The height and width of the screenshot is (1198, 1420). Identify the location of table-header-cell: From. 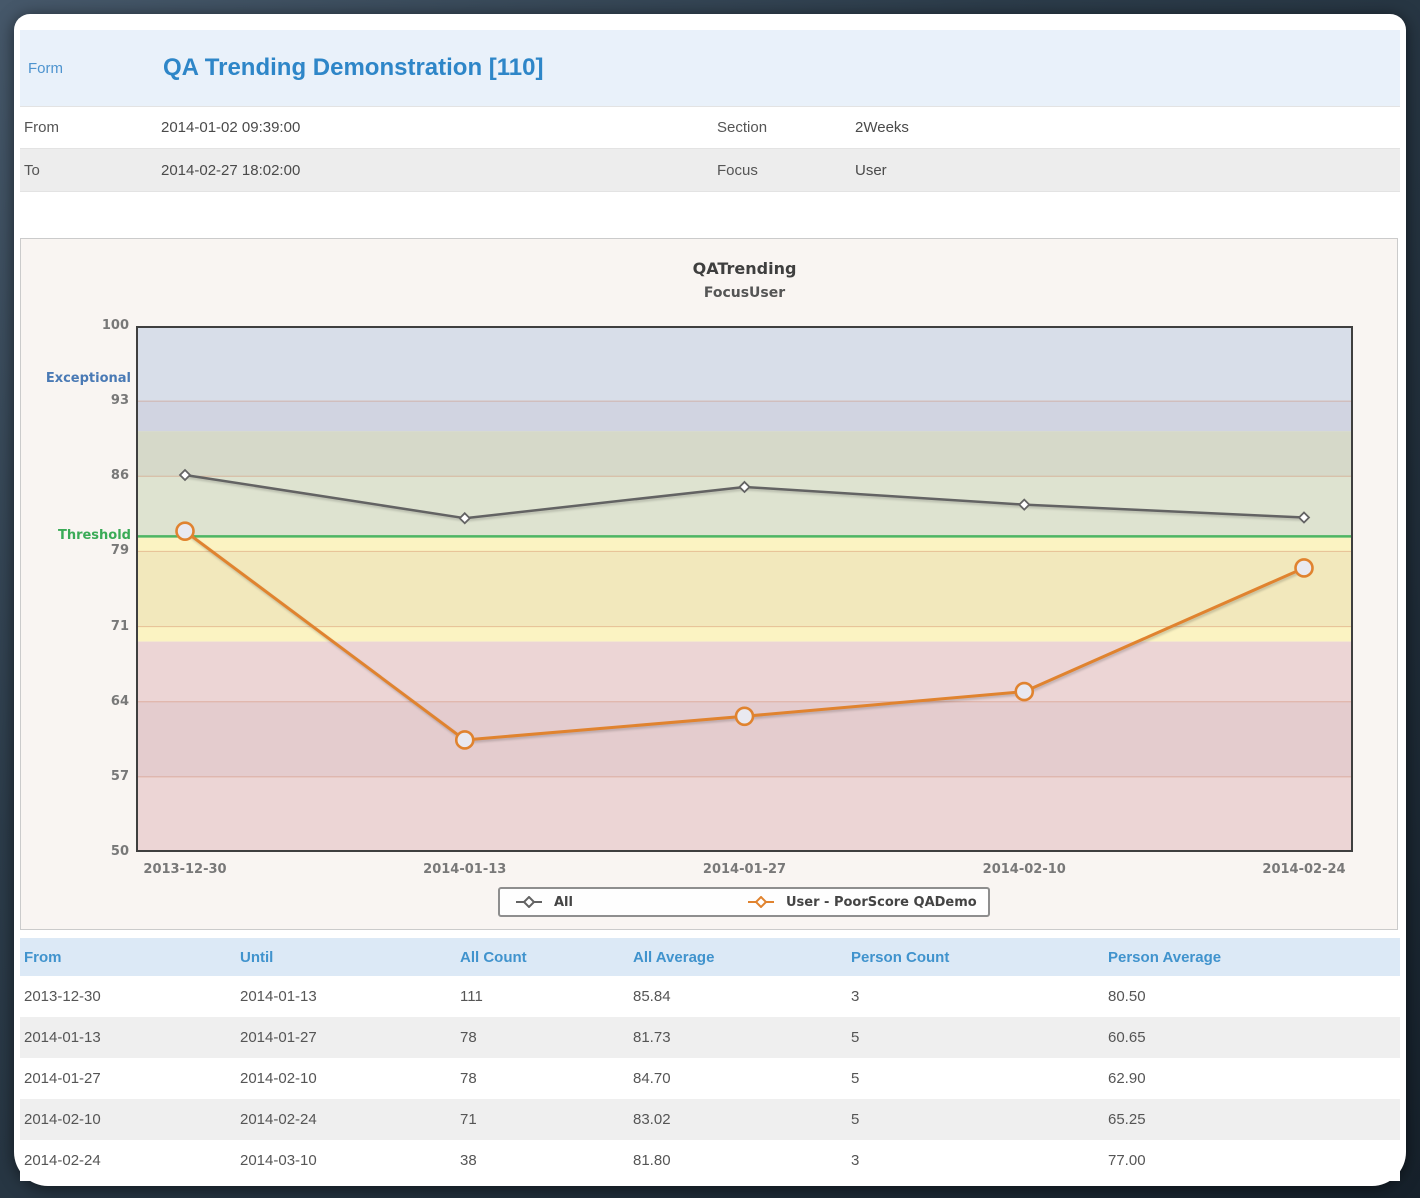
(43, 957).